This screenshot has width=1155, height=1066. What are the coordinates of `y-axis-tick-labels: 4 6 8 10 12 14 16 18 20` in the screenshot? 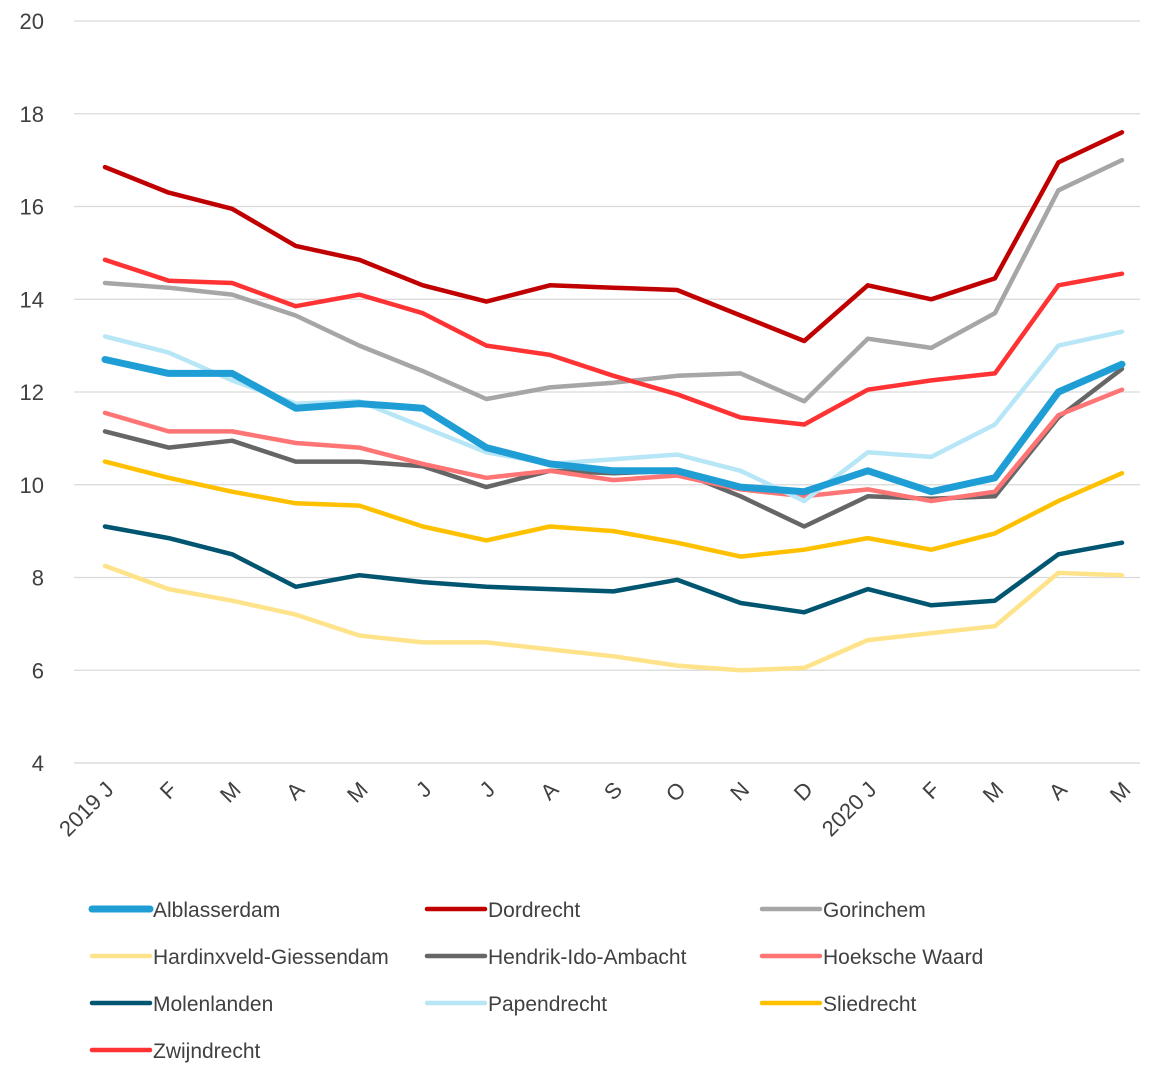 It's located at (32, 392).